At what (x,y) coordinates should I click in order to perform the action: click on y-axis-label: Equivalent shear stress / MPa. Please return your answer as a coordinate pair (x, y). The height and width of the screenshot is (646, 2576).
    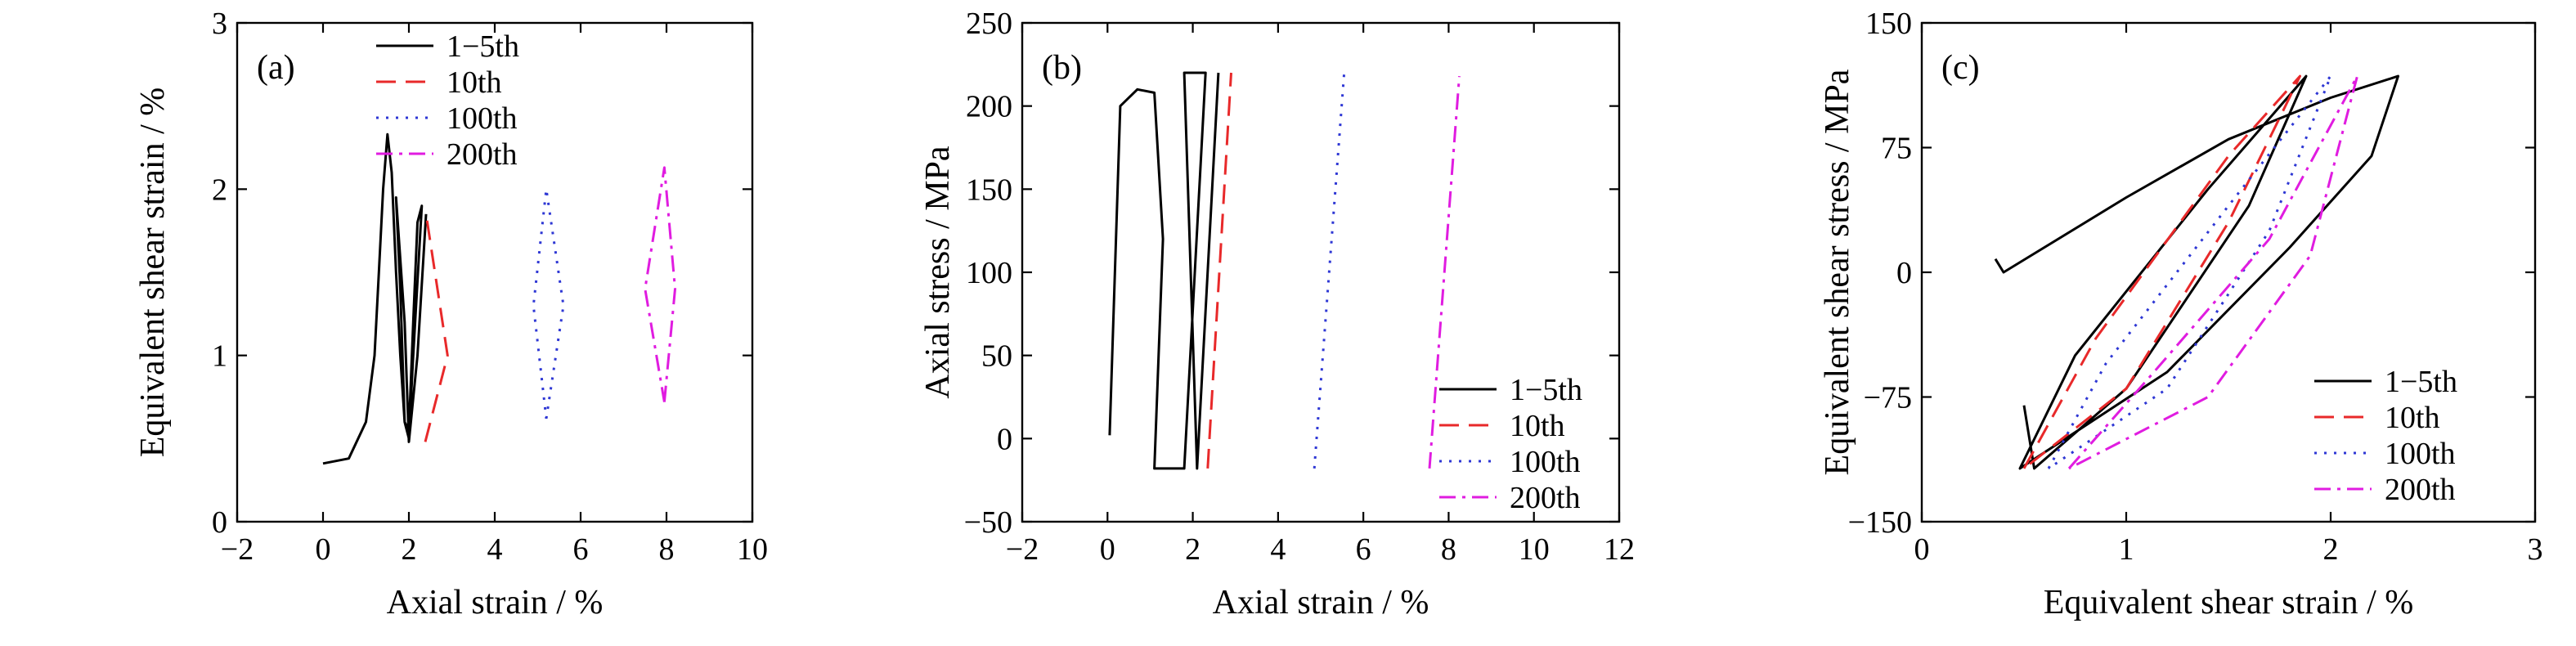
    Looking at the image, I should click on (1837, 272).